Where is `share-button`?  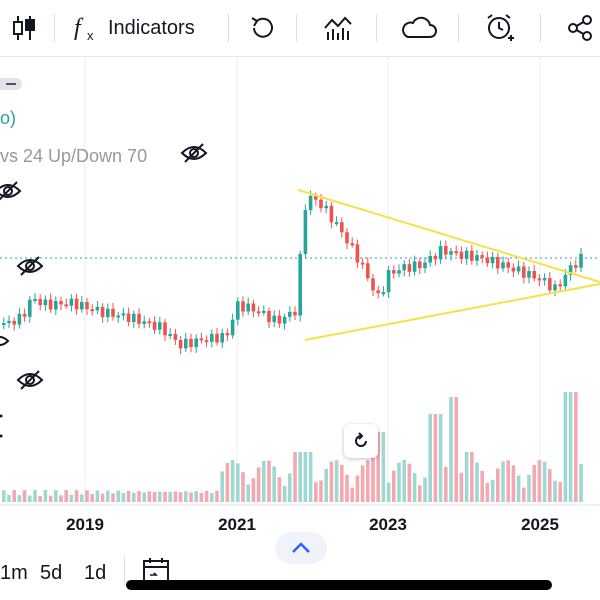 share-button is located at coordinates (580, 28).